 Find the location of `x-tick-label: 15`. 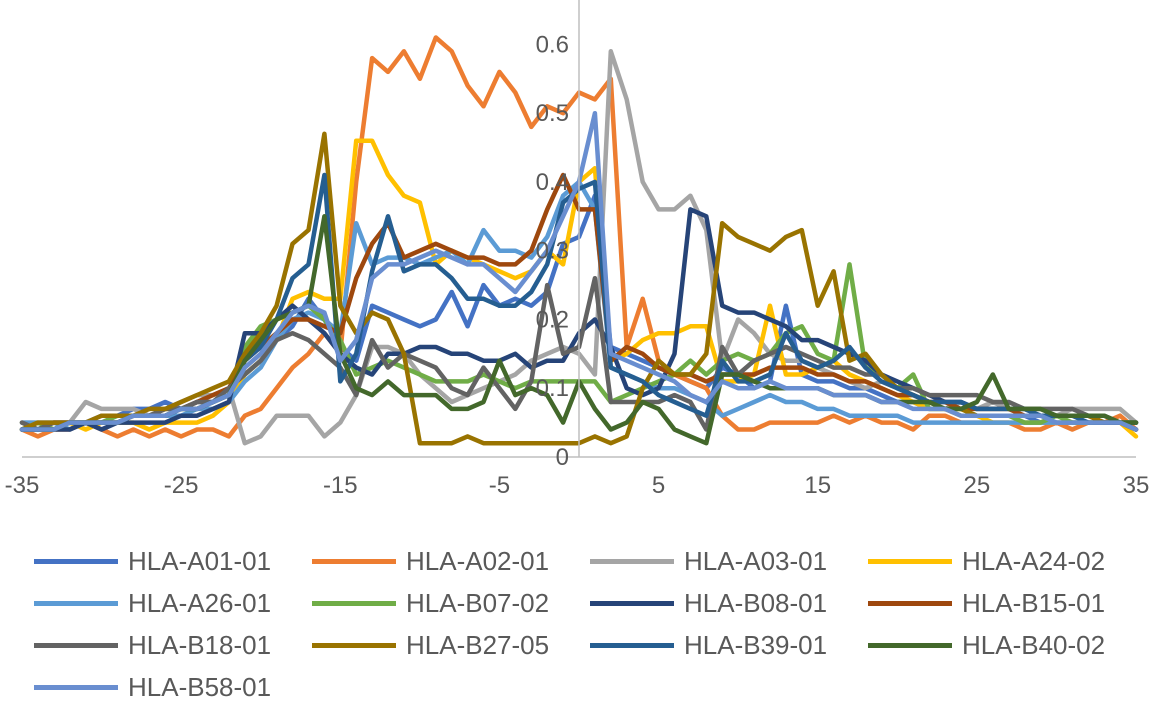

x-tick-label: 15 is located at coordinates (817, 485).